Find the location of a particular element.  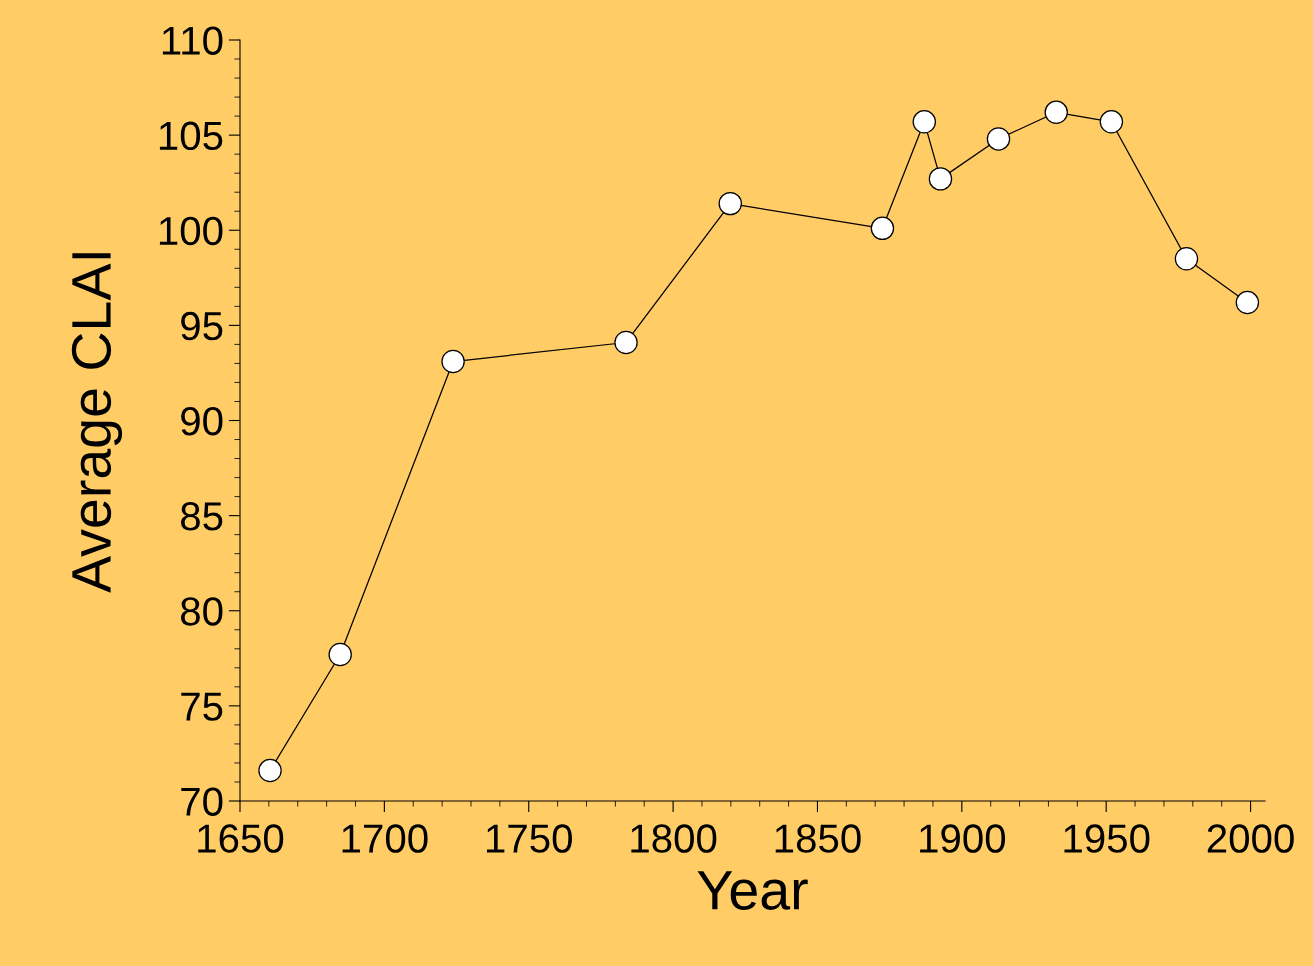

y-tick-label: 70 is located at coordinates (202, 801).